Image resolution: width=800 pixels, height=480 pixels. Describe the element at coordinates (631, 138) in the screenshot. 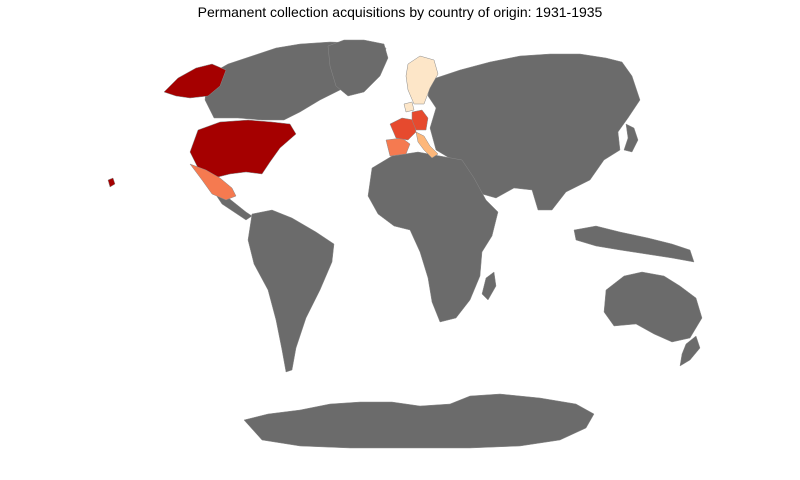

I see `region-japan` at that location.